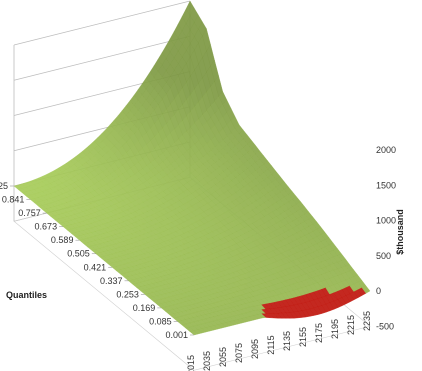 The width and height of the screenshot is (422, 371). What do you see at coordinates (400, 232) in the screenshot?
I see `z-axis-title: $thousand` at bounding box center [400, 232].